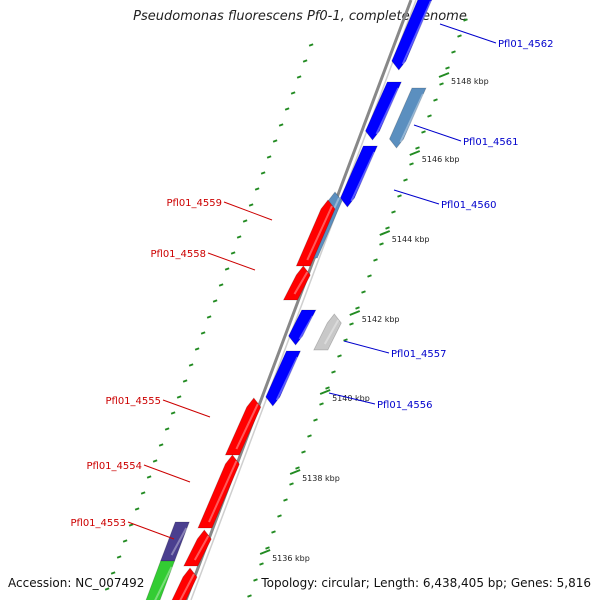 This screenshot has height=600, width=600. I want to click on gene-label: Pfl01_4554, so click(114, 466).